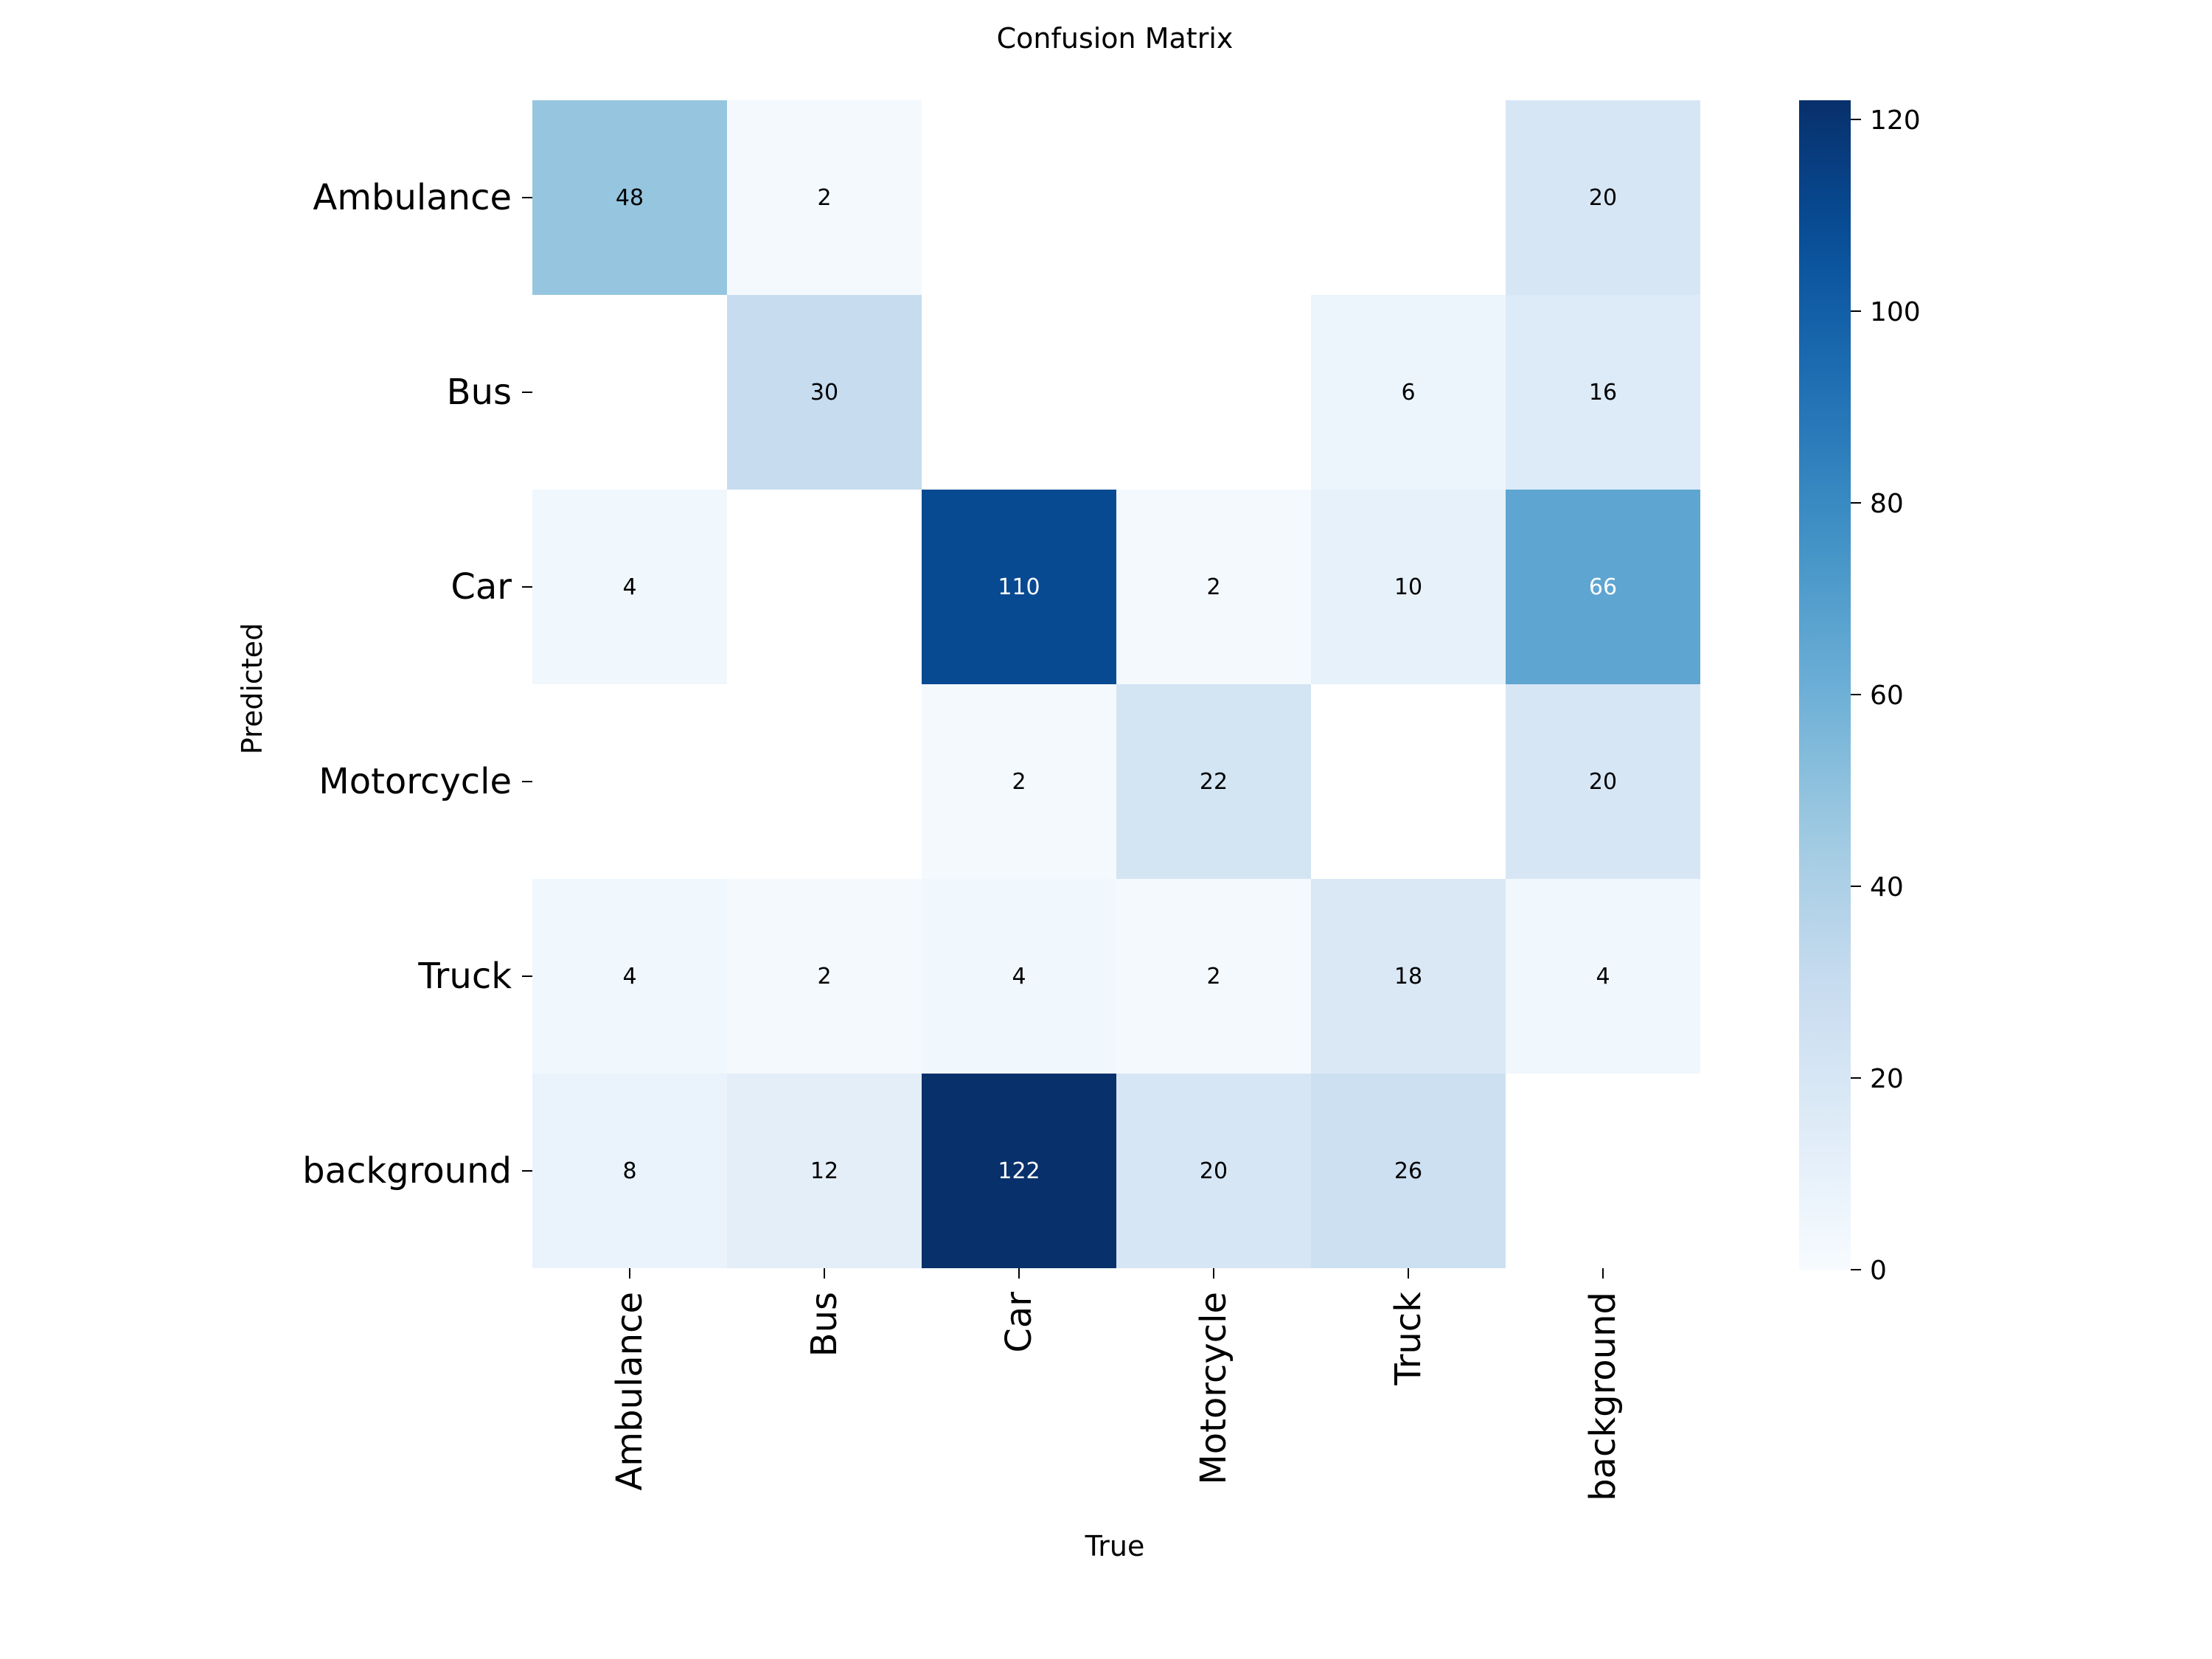 The height and width of the screenshot is (1659, 2212). What do you see at coordinates (479, 392) in the screenshot?
I see `y-tick-label: Bus` at bounding box center [479, 392].